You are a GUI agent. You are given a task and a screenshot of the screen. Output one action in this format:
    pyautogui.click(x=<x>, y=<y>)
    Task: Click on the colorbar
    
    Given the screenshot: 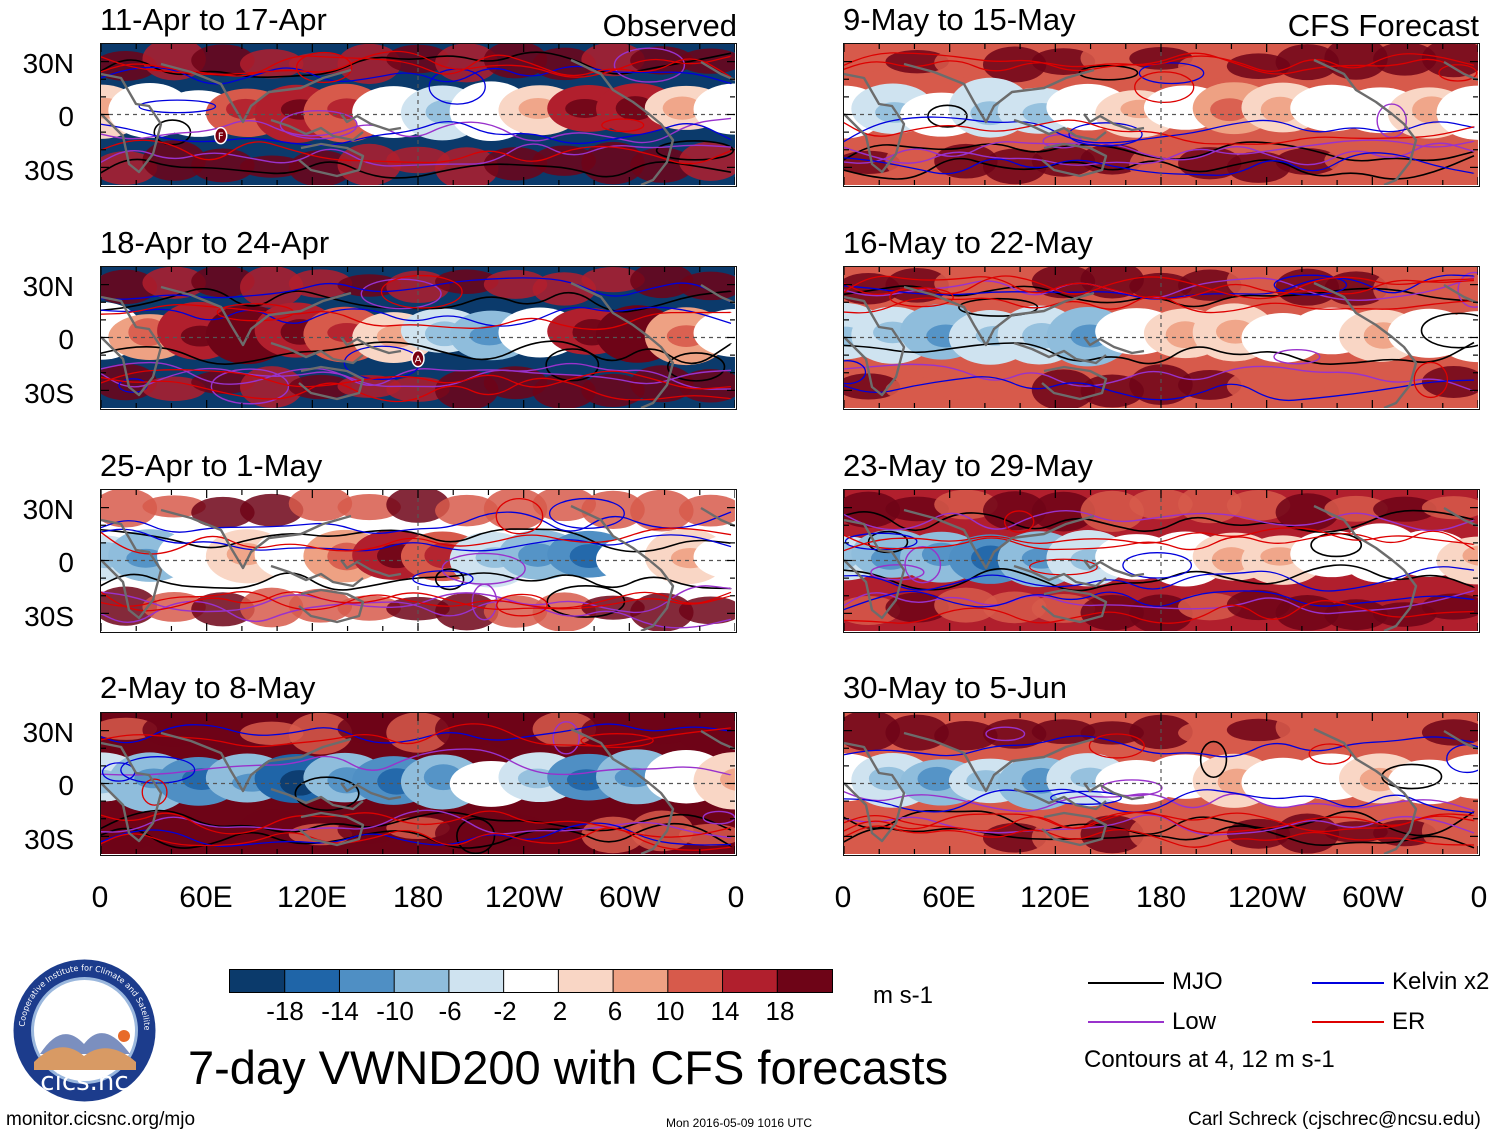 What is the action you would take?
    pyautogui.click(x=531, y=981)
    